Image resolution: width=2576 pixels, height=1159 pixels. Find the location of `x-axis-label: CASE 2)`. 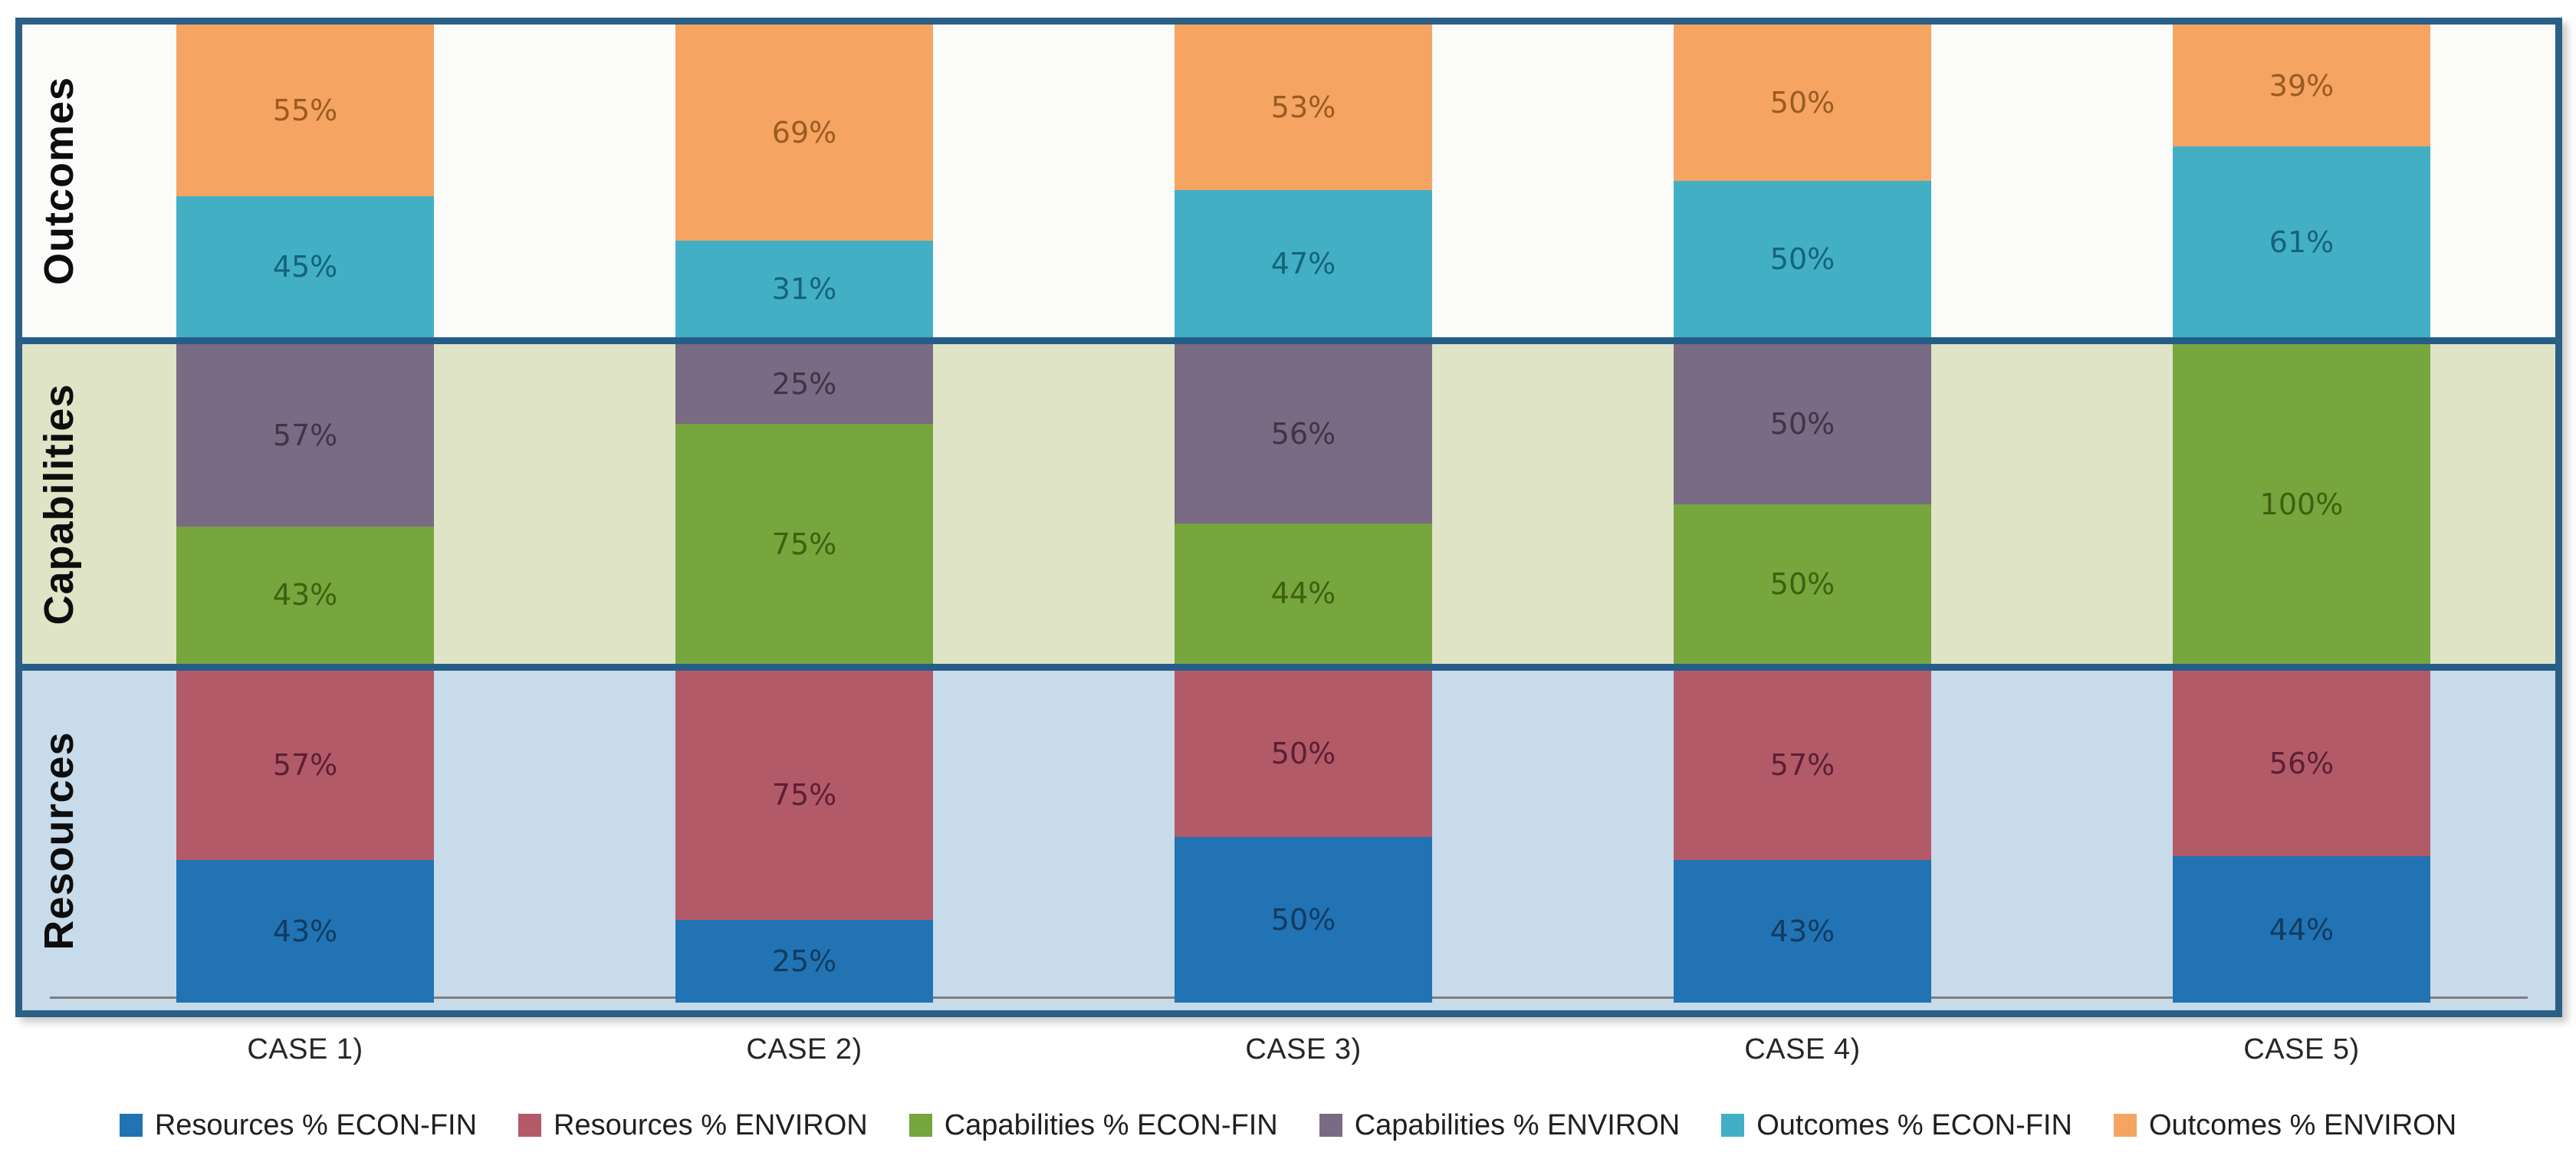

x-axis-label: CASE 2) is located at coordinates (804, 1049).